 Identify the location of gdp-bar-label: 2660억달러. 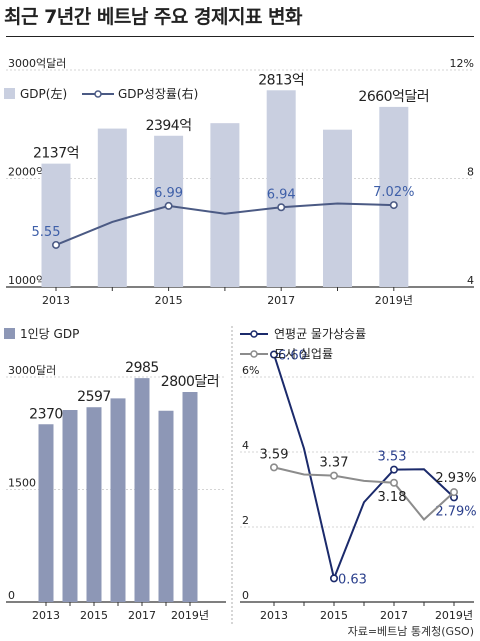
(393, 97).